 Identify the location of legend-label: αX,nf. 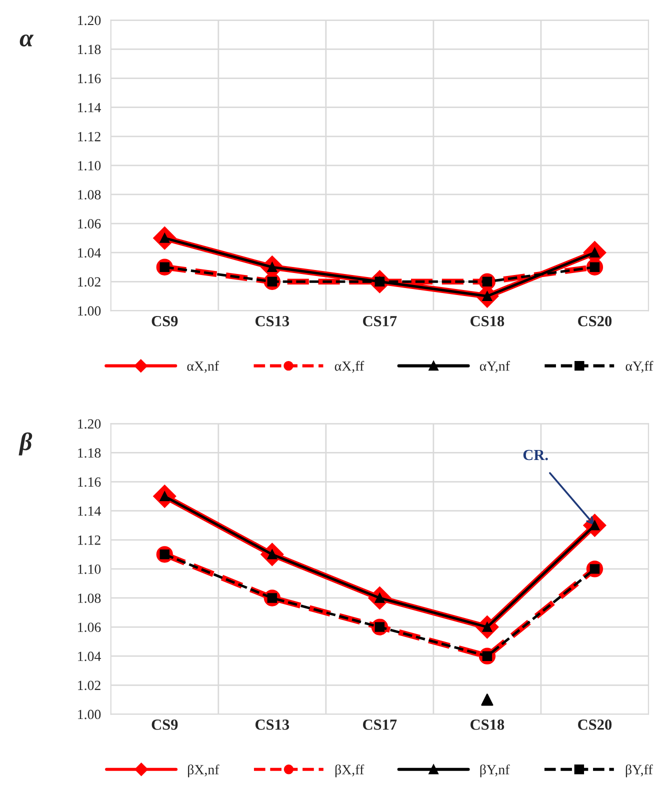
(203, 366).